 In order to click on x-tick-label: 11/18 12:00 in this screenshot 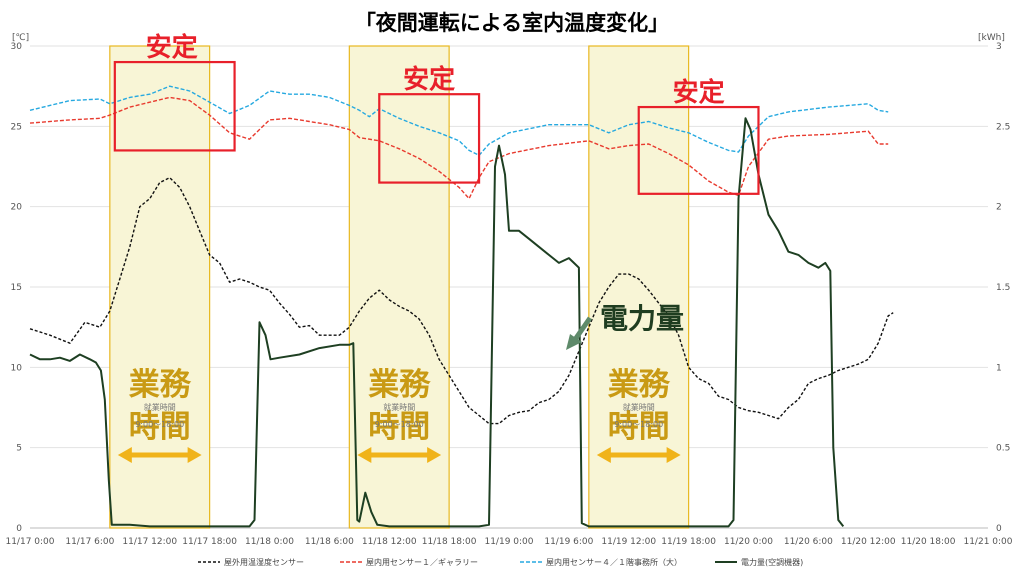, I will do `click(389, 542)`.